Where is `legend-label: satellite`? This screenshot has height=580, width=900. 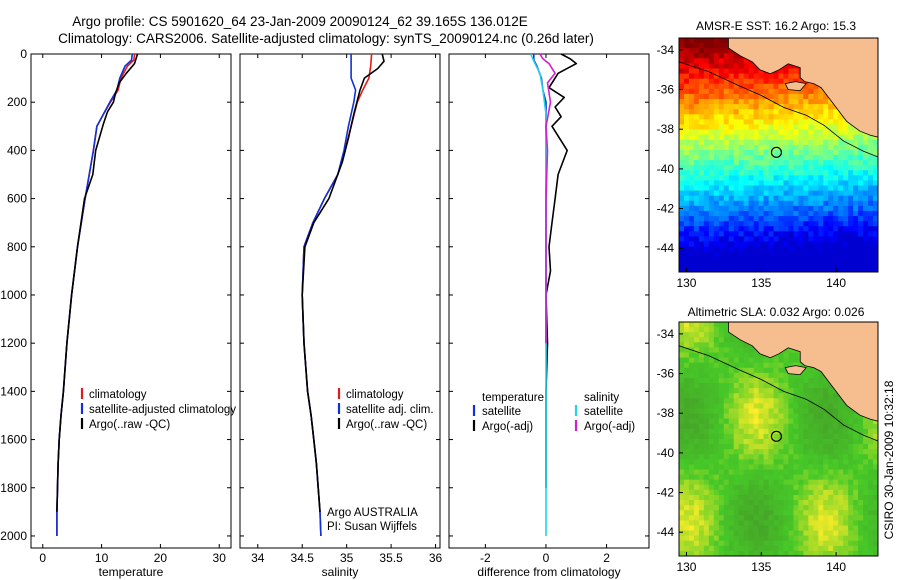 legend-label: satellite is located at coordinates (603, 412).